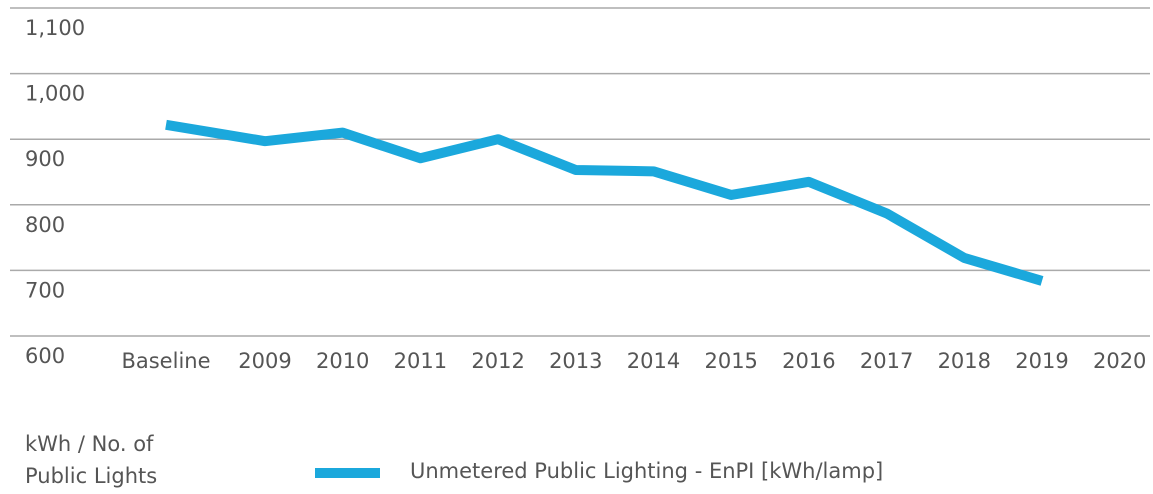 The image size is (1153, 494). What do you see at coordinates (730, 361) in the screenshot?
I see `x-tick-label: 2015` at bounding box center [730, 361].